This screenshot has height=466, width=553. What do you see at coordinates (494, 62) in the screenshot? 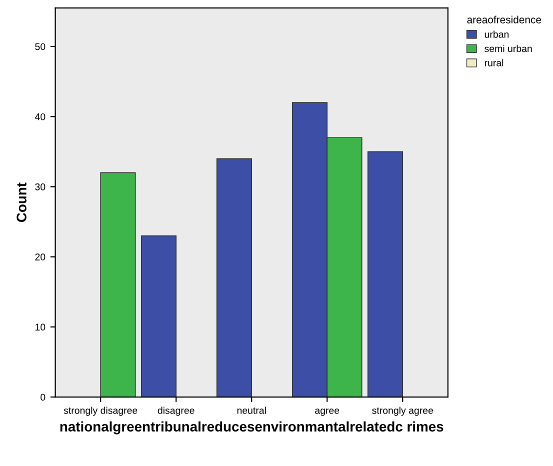
I see `legend-label: rural` at bounding box center [494, 62].